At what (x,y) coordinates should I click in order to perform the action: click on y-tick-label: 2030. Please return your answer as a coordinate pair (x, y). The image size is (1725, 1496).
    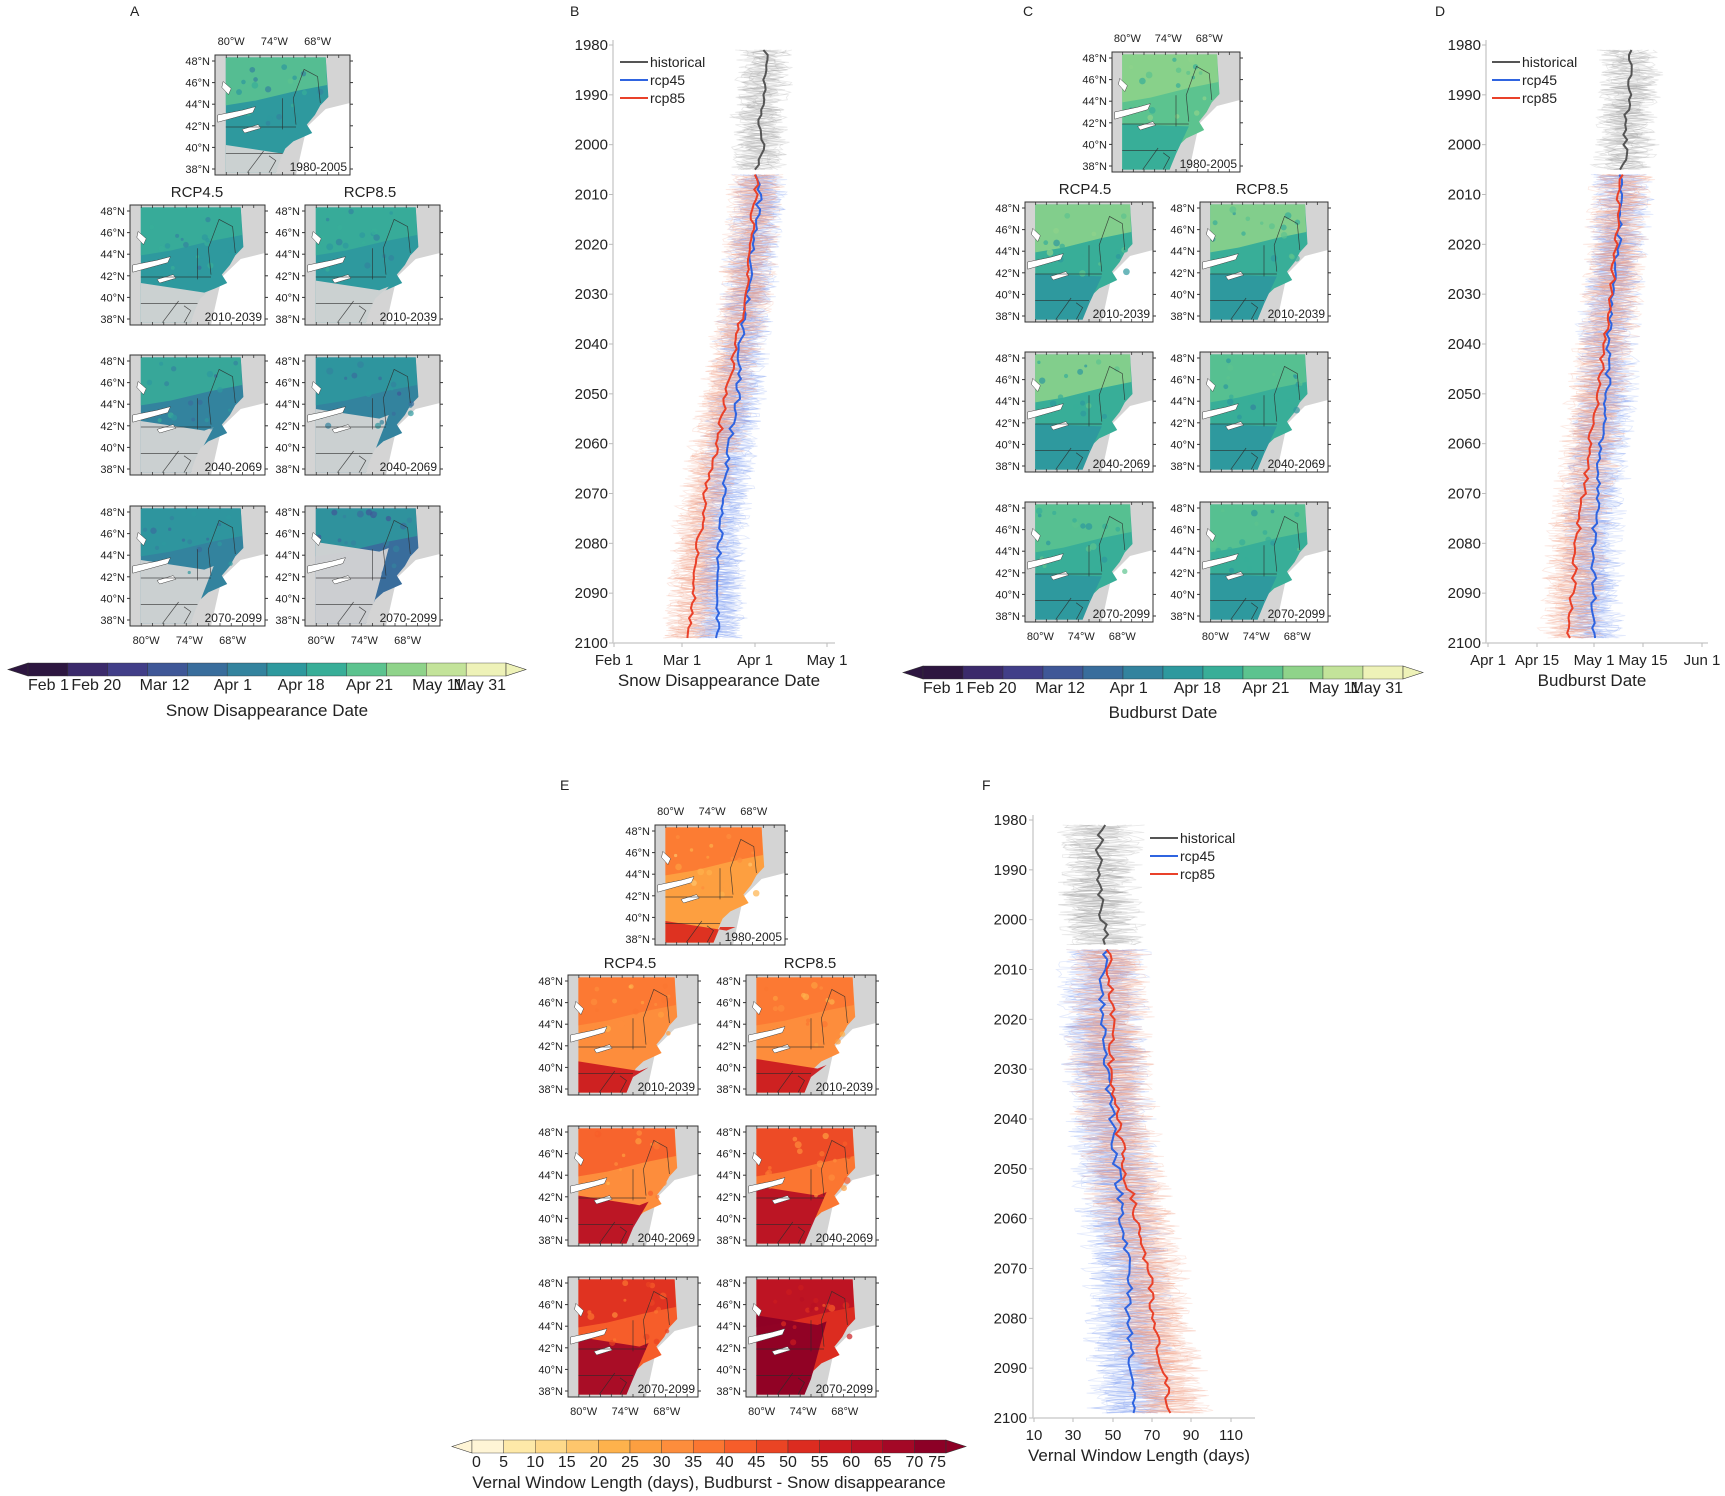
    Looking at the image, I should click on (591, 294).